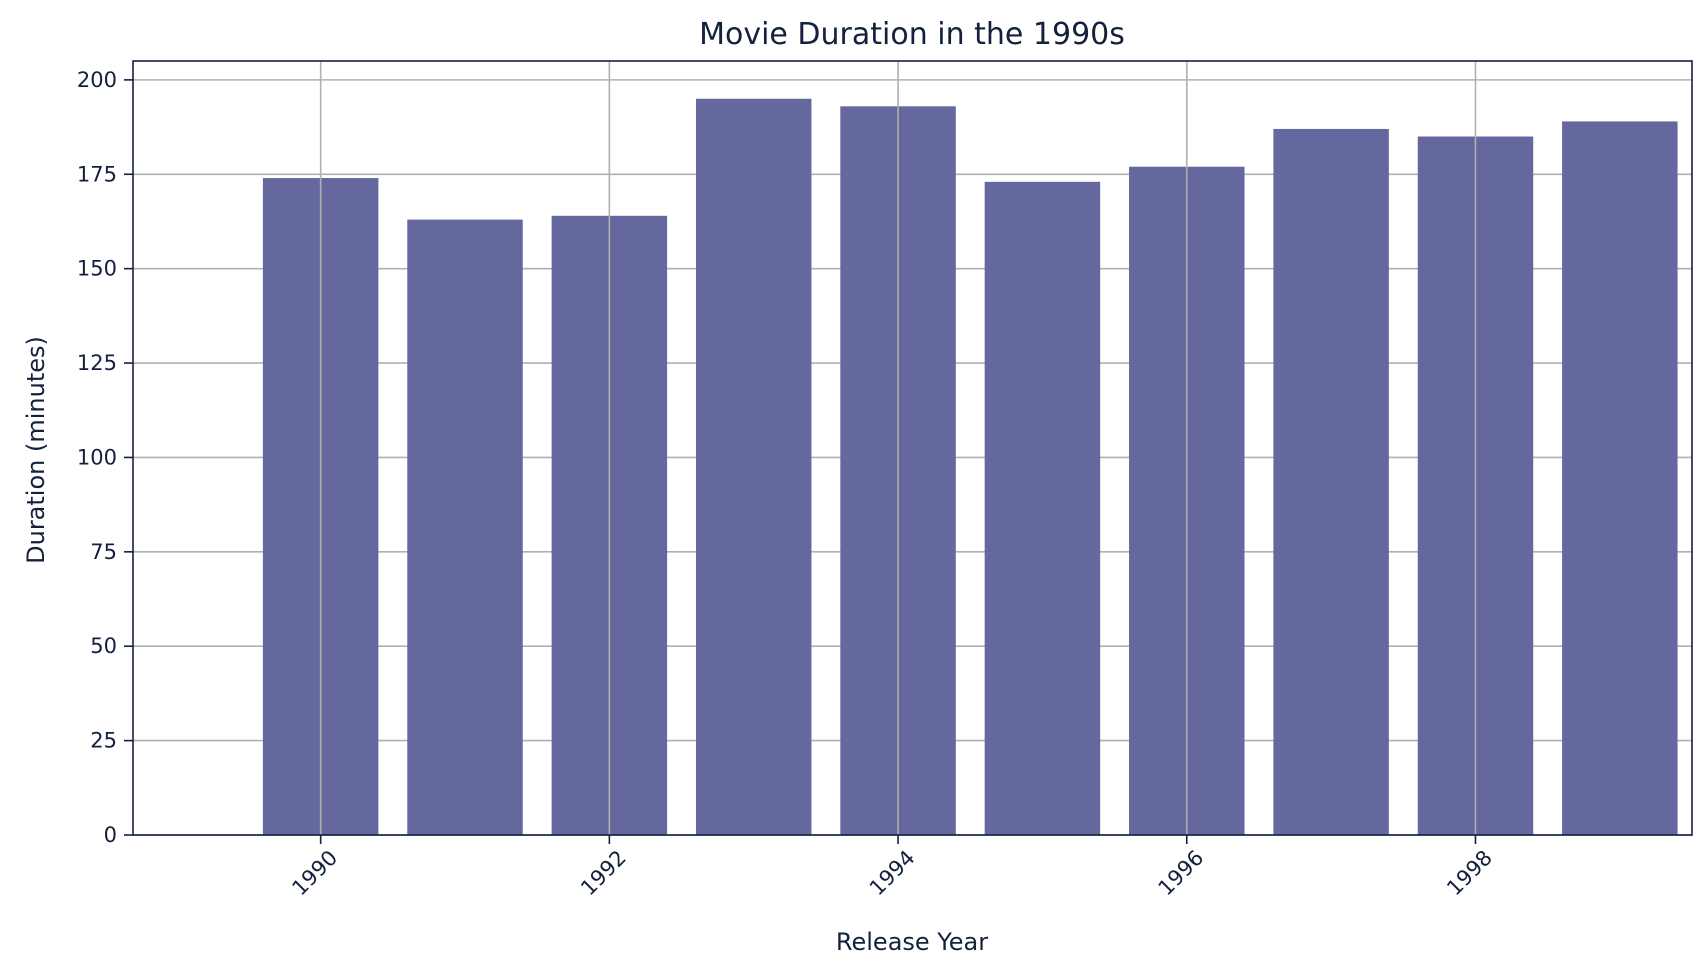 This screenshot has height=973, width=1703. Describe the element at coordinates (97, 174) in the screenshot. I see `y-tick-label: 175` at that location.